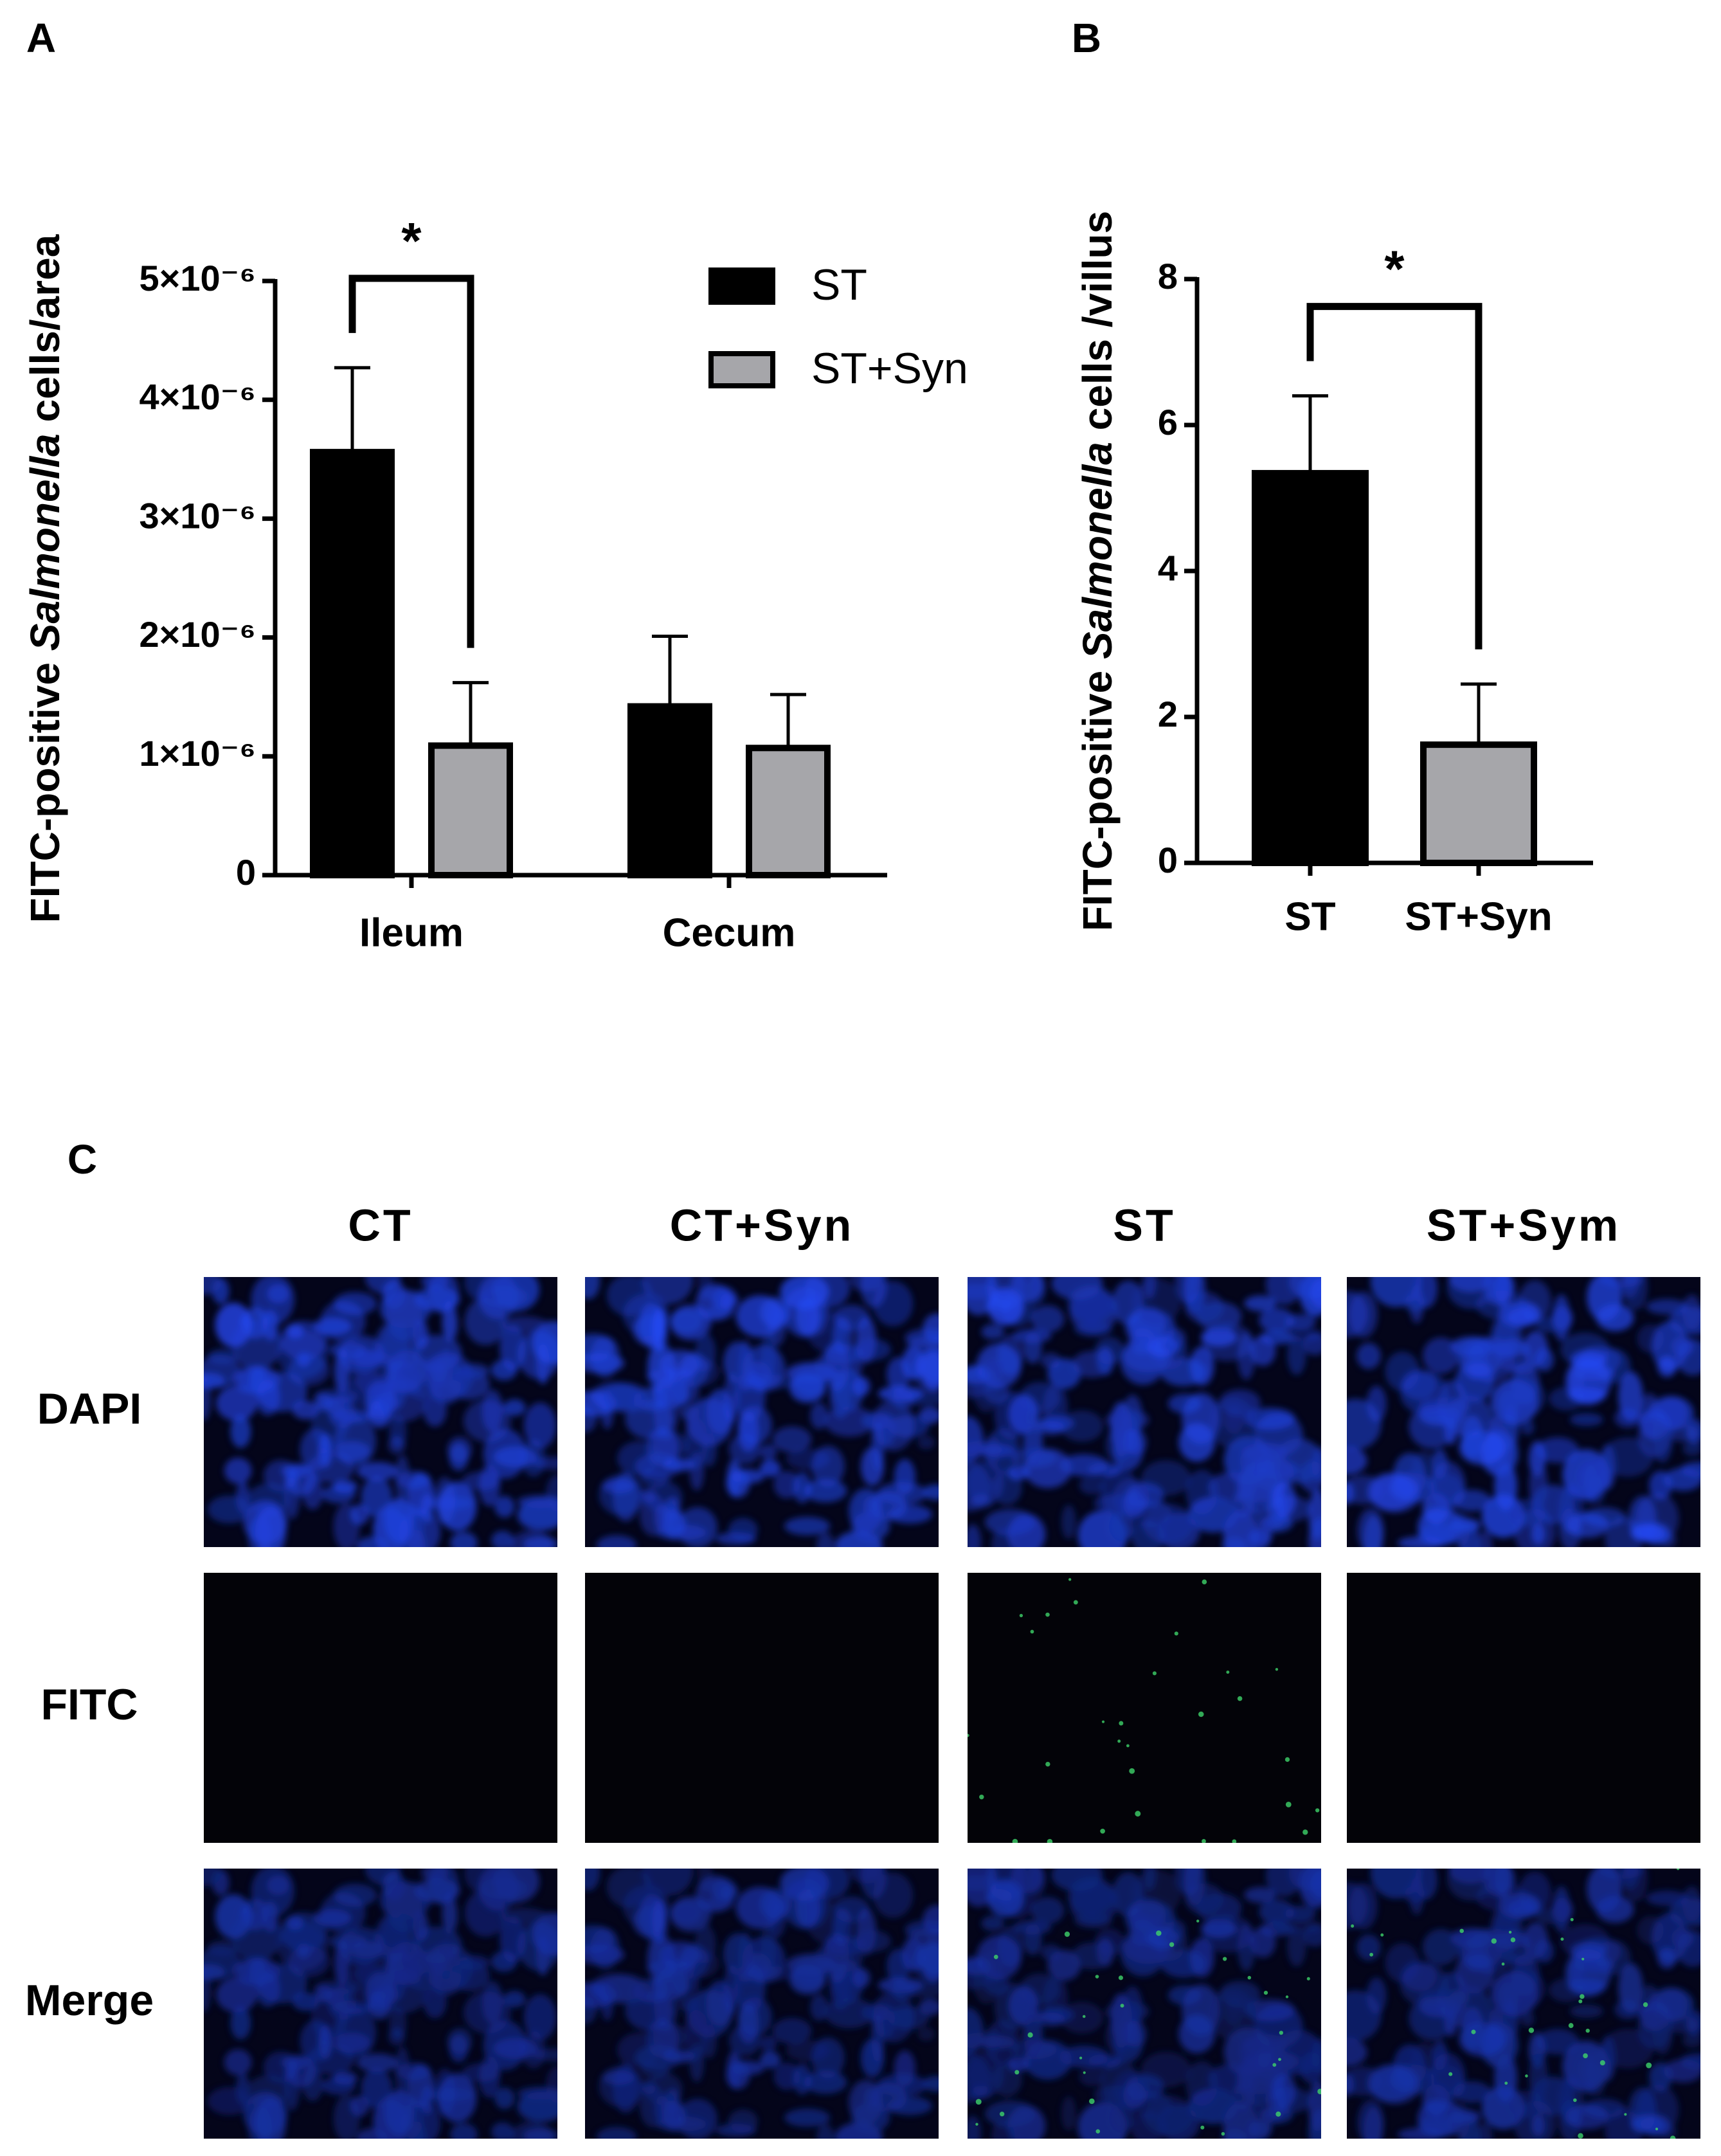 This screenshot has height=2156, width=1721. Describe the element at coordinates (45, 578) in the screenshot. I see `y-axis-label: FITC-positive Salmonella cells/area` at that location.